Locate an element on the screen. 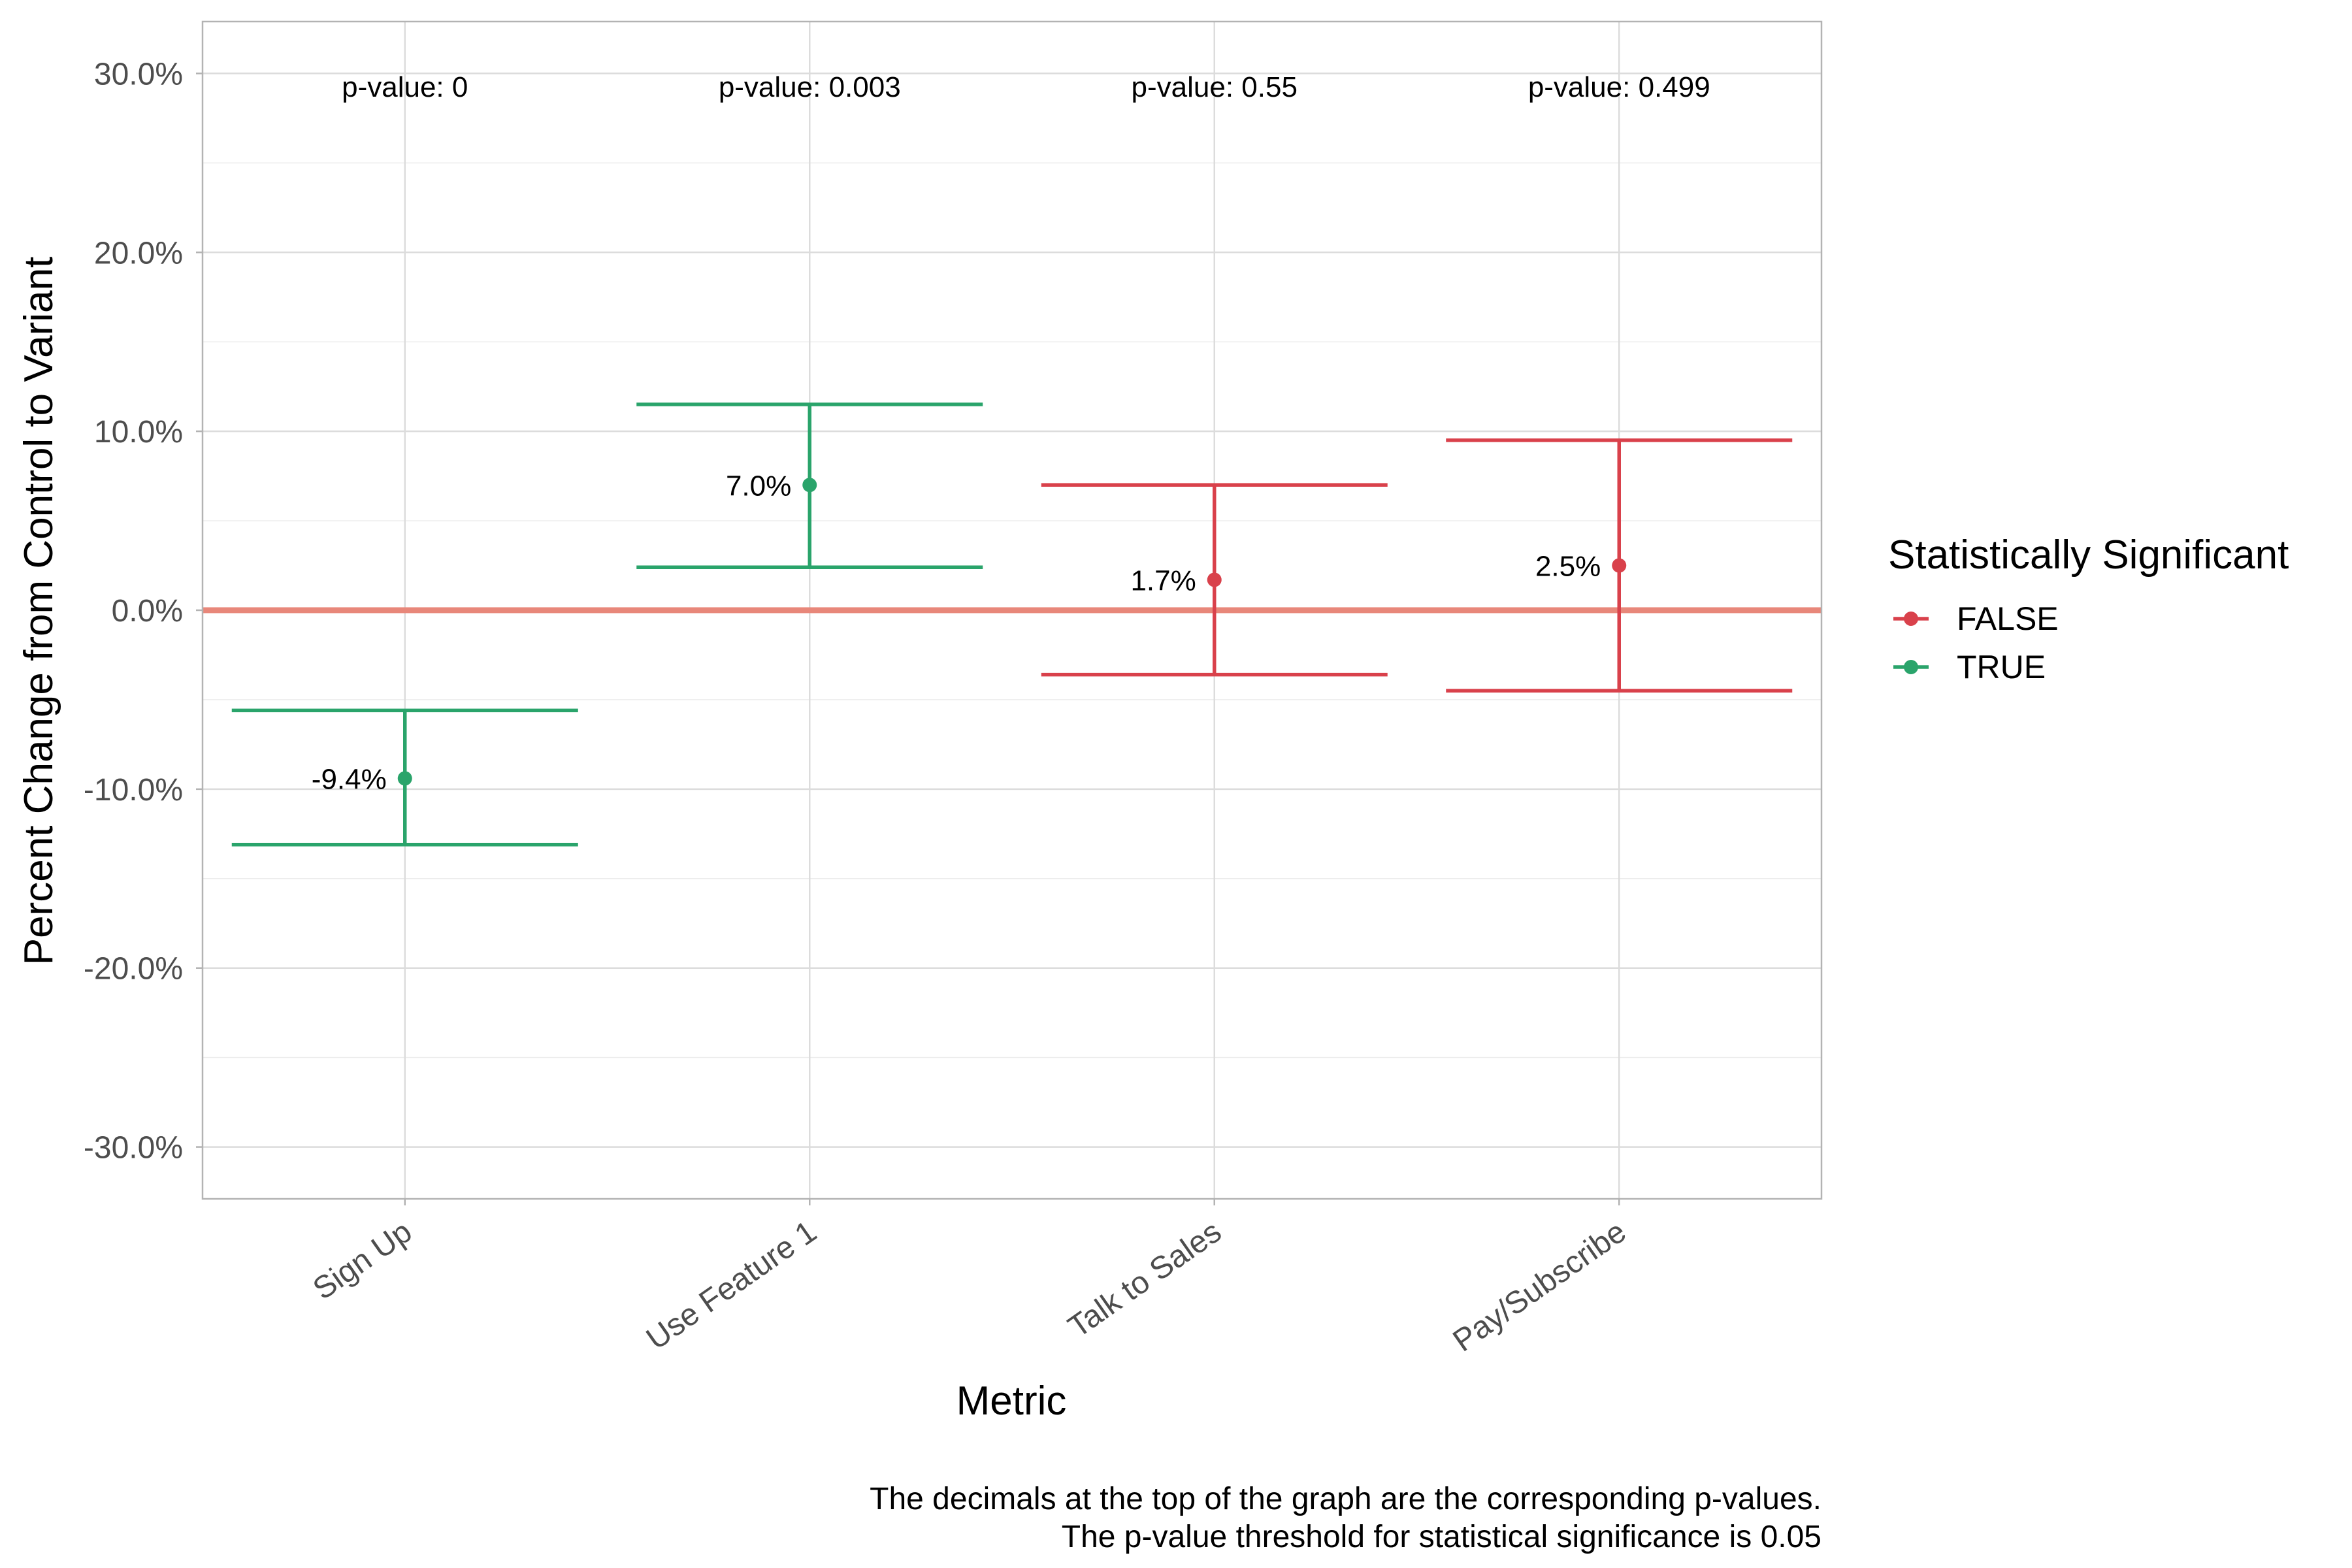 The width and height of the screenshot is (2352, 1568). y-tick-label: -10.0% is located at coordinates (133, 790).